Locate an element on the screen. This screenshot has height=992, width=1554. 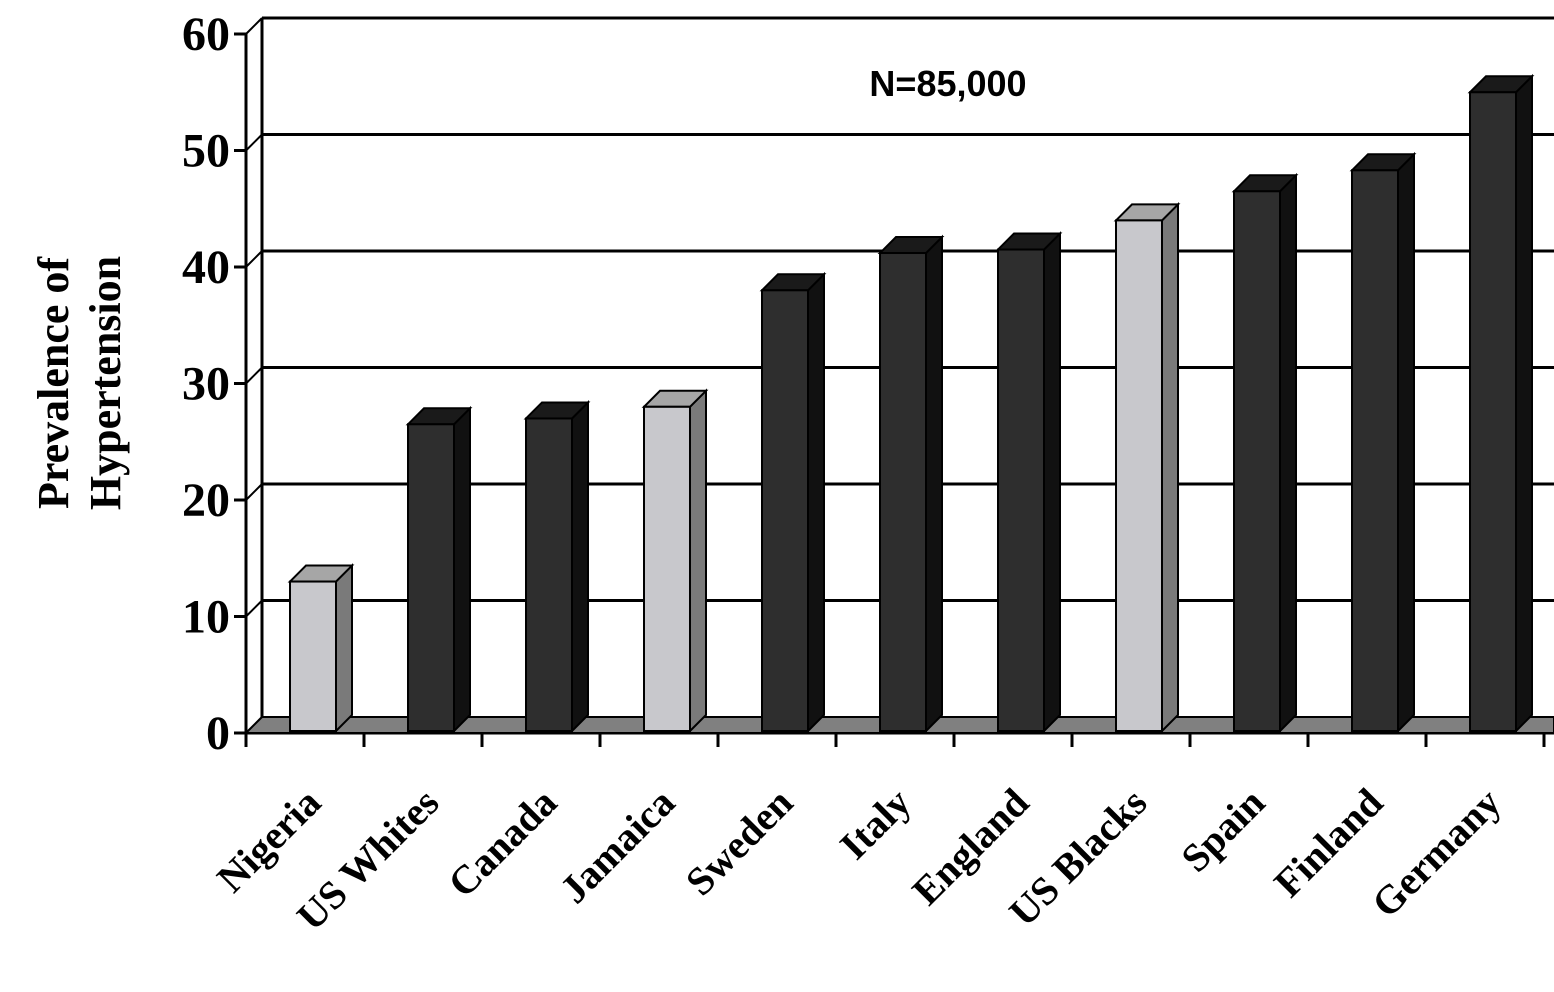
y-tick-labels: 0 10 20 30 40 50 60 is located at coordinates (206, 384).